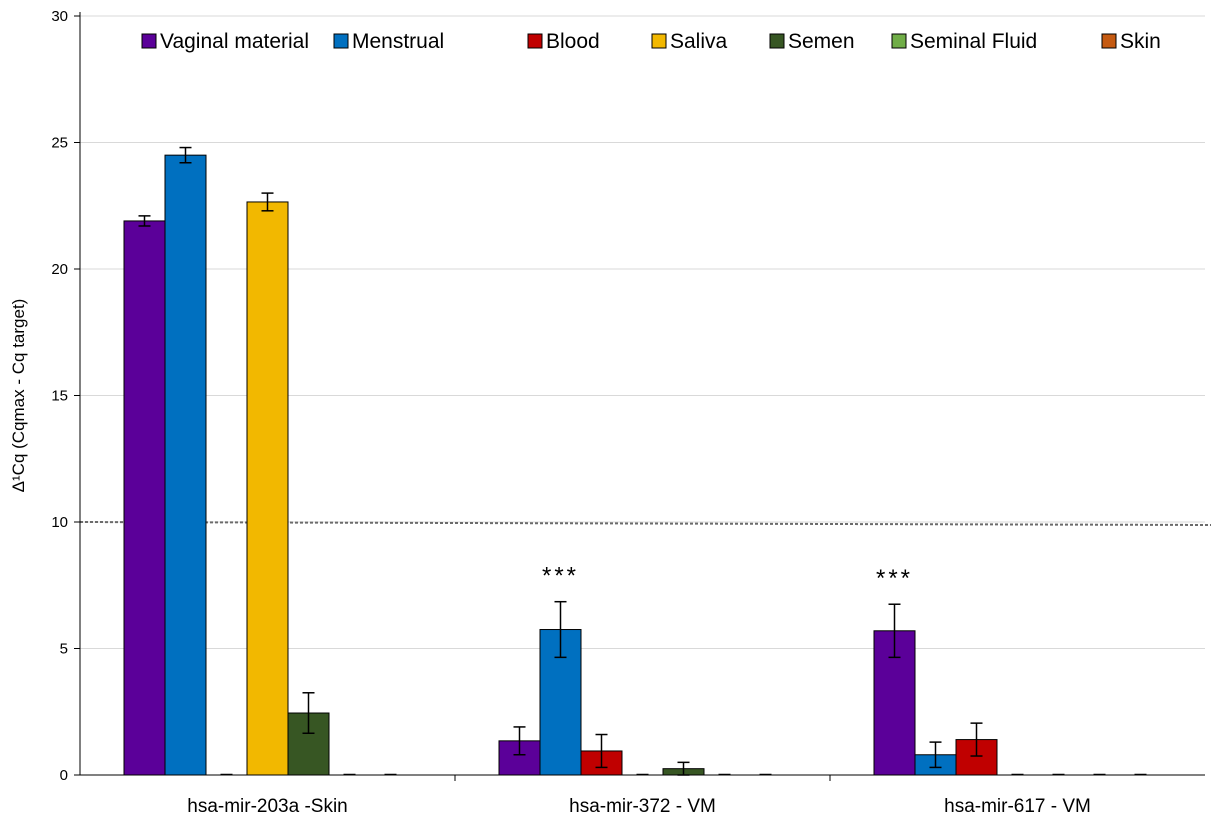  What do you see at coordinates (398, 41) in the screenshot?
I see `legend-label: Menstrual` at bounding box center [398, 41].